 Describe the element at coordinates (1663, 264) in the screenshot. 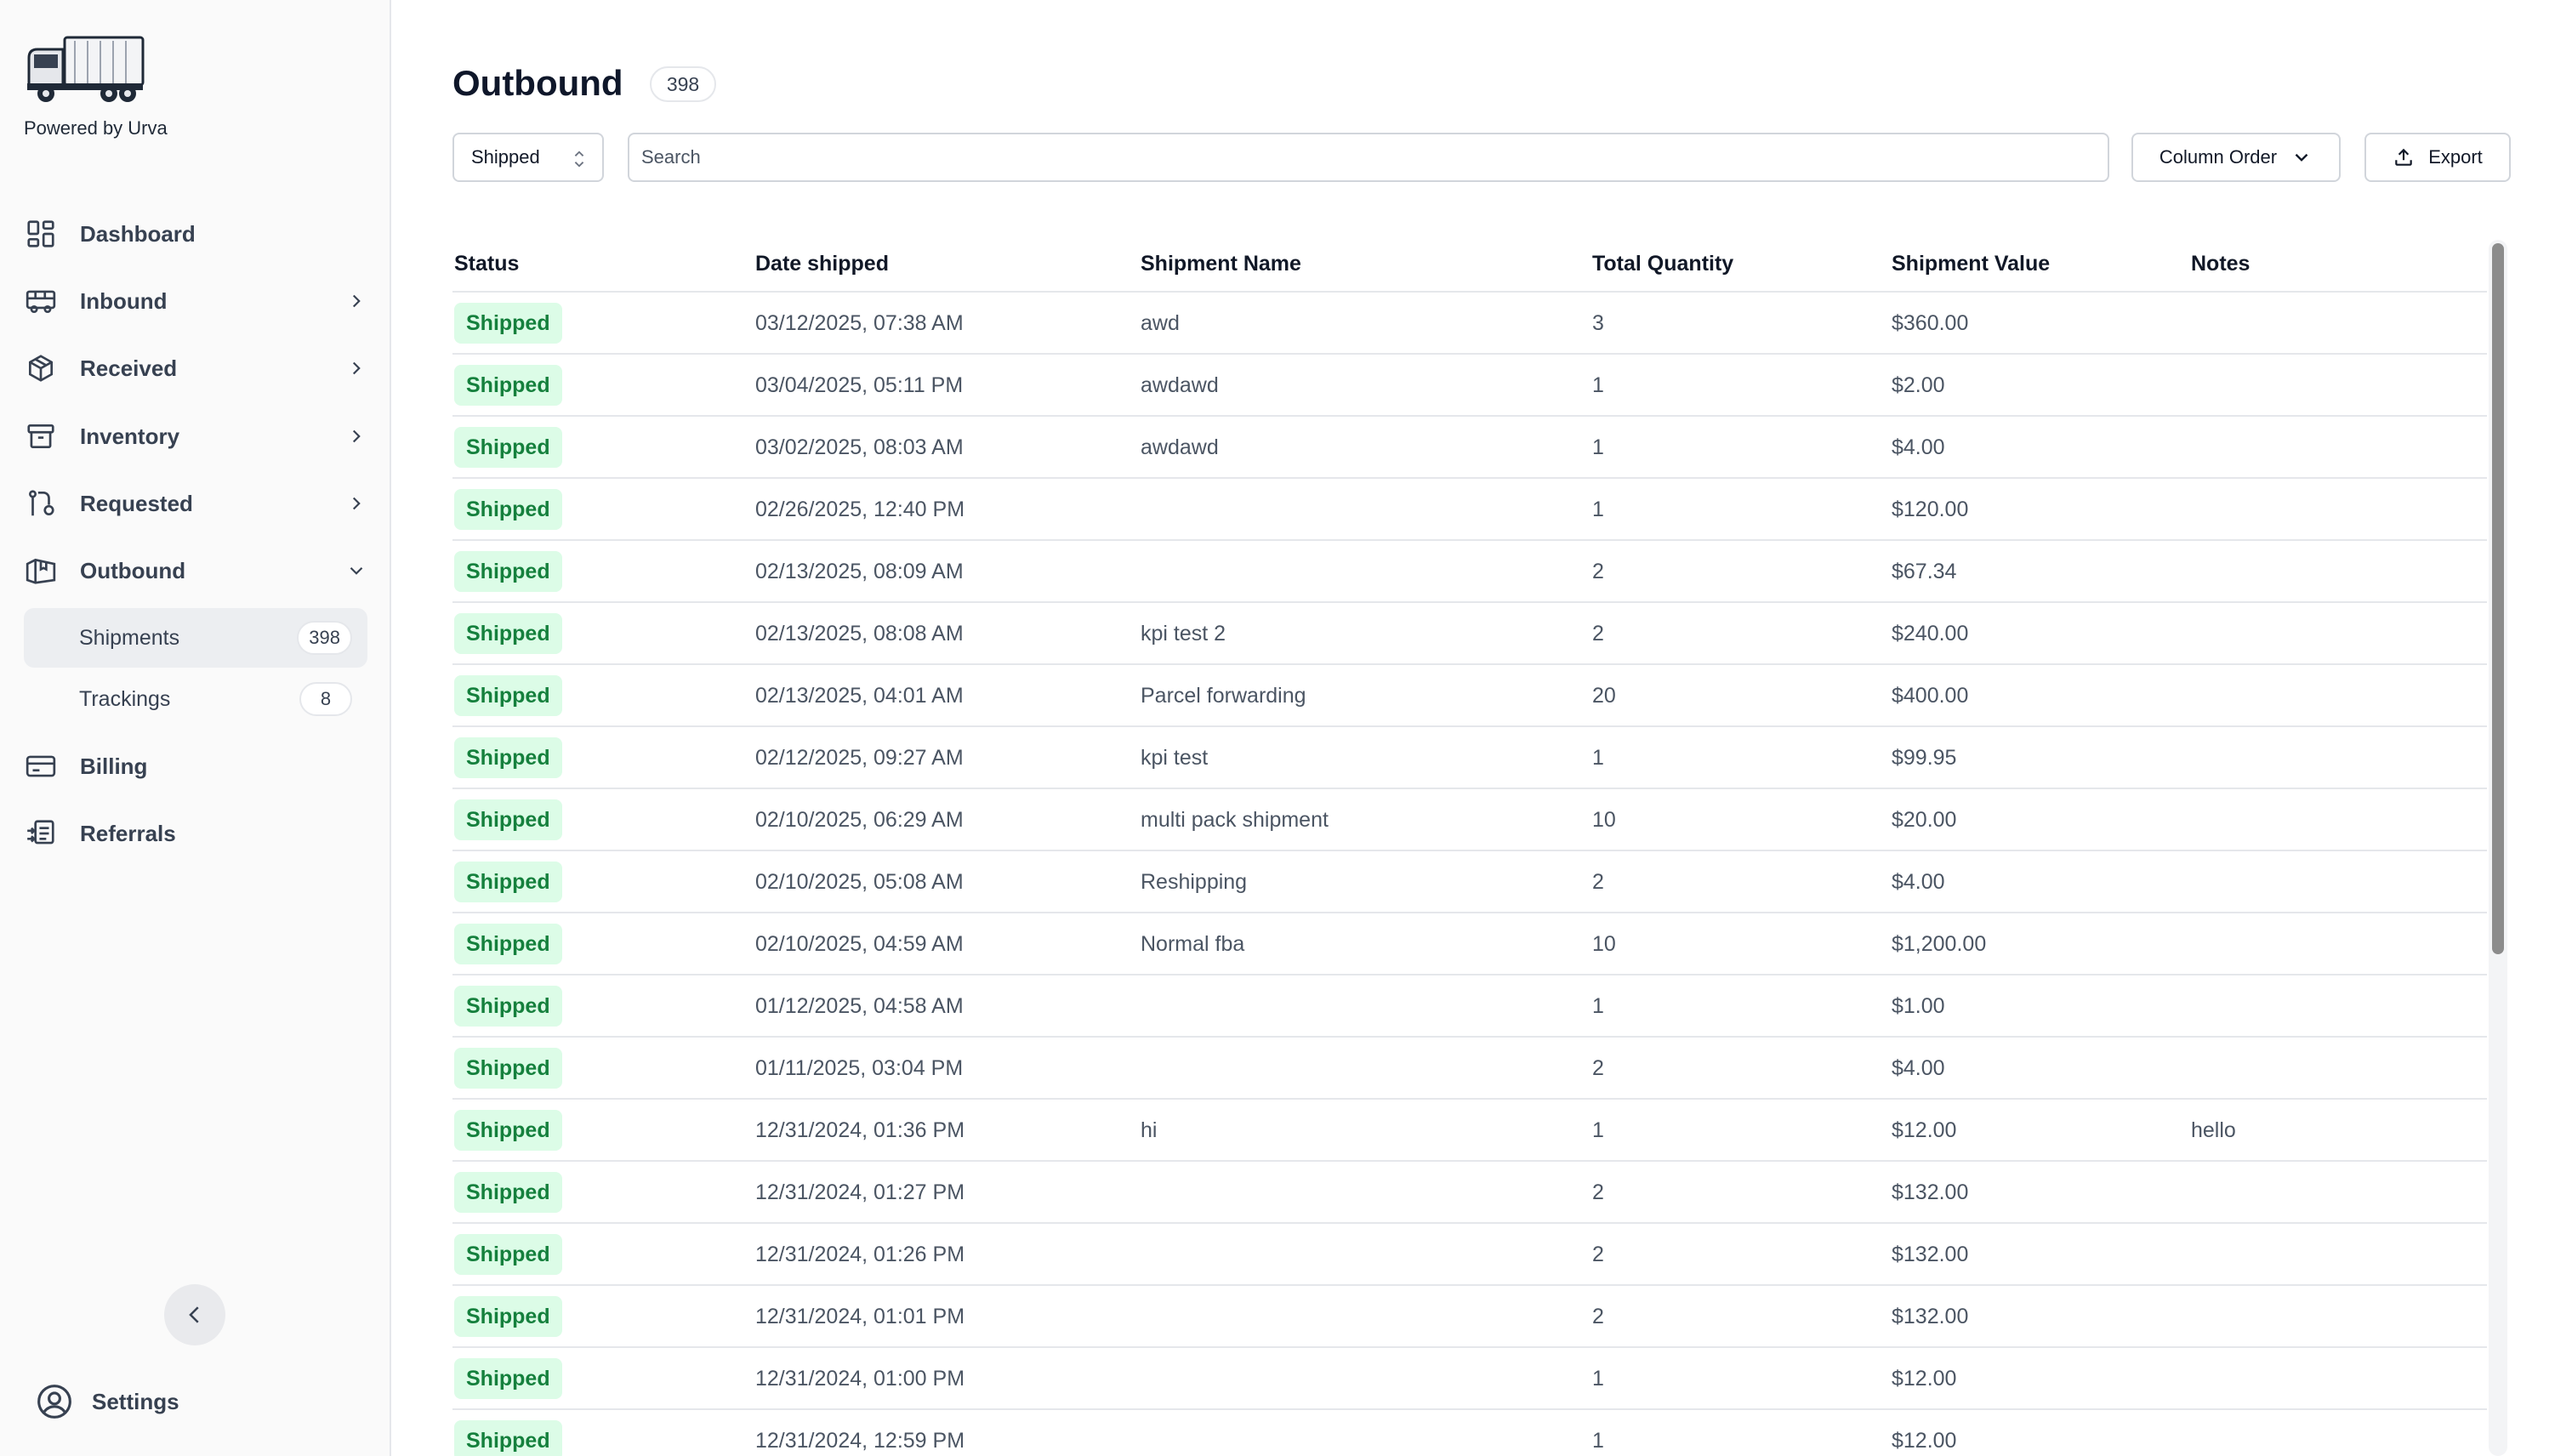

I see `column-header-total-quantity: Total Quantity` at that location.